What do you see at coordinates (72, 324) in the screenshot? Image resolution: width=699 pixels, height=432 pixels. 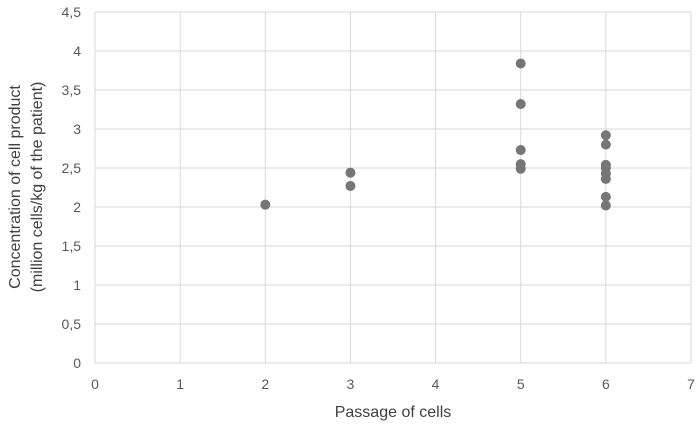 I see `y-tick-label: 0,5` at bounding box center [72, 324].